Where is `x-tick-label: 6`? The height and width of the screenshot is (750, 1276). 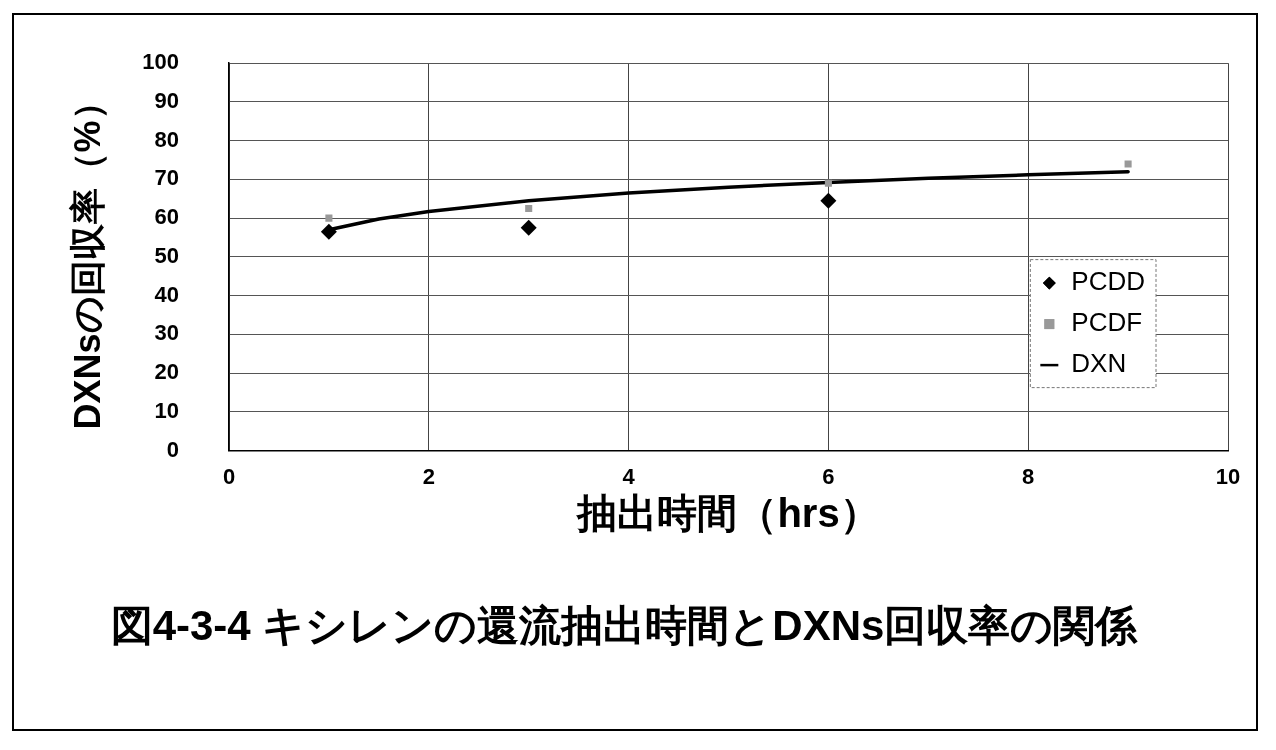 x-tick-label: 6 is located at coordinates (828, 476).